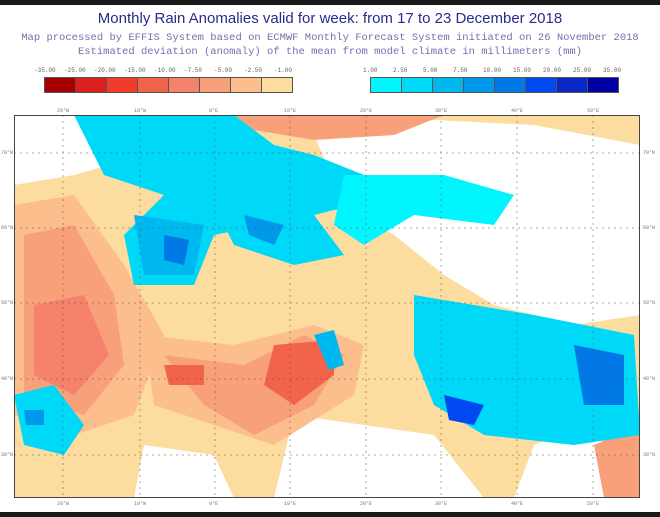 The image size is (660, 517). Describe the element at coordinates (135, 70) in the screenshot. I see `negative-legend-label: -15.00` at that location.